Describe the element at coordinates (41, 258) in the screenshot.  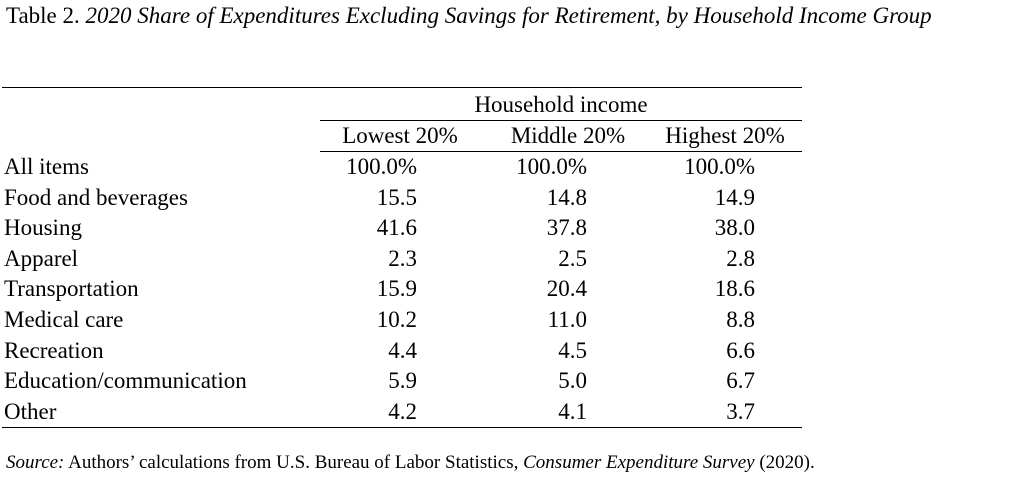
I see `row-label: Apparel` at that location.